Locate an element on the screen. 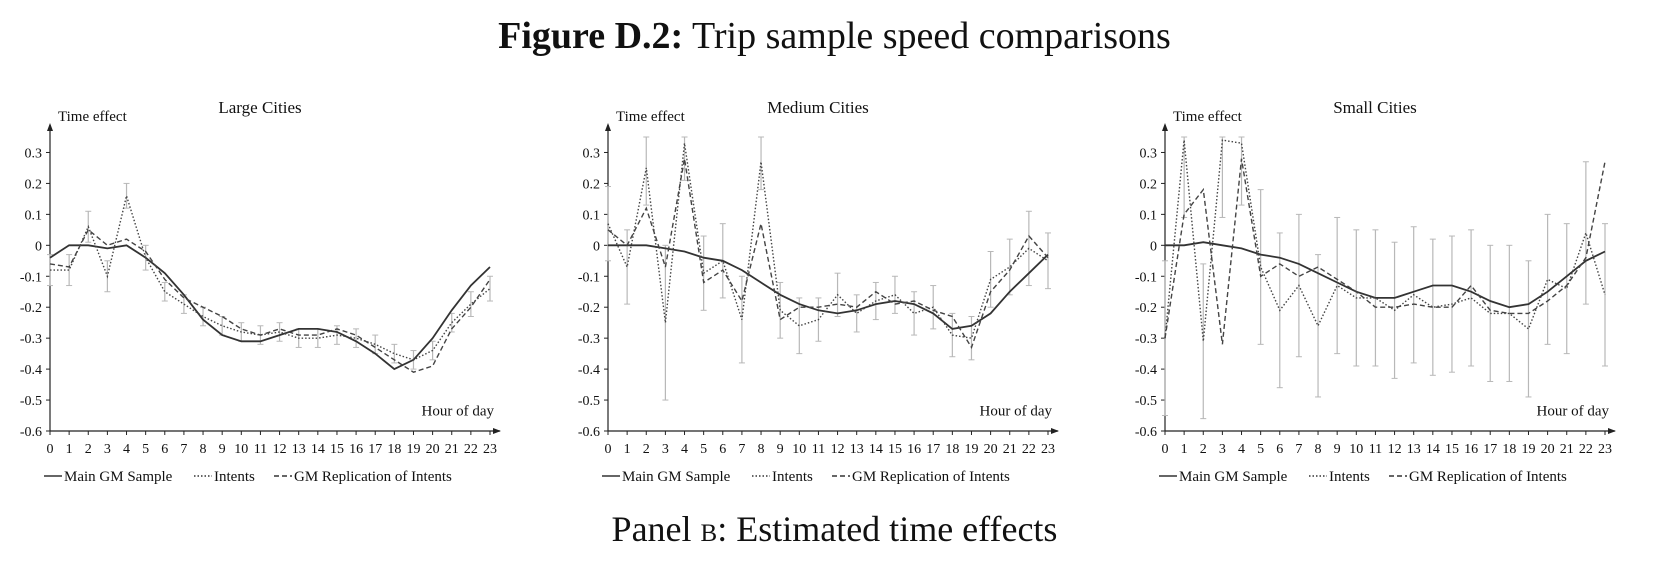 This screenshot has width=1669, height=567. series-line-solid is located at coordinates (828, 287).